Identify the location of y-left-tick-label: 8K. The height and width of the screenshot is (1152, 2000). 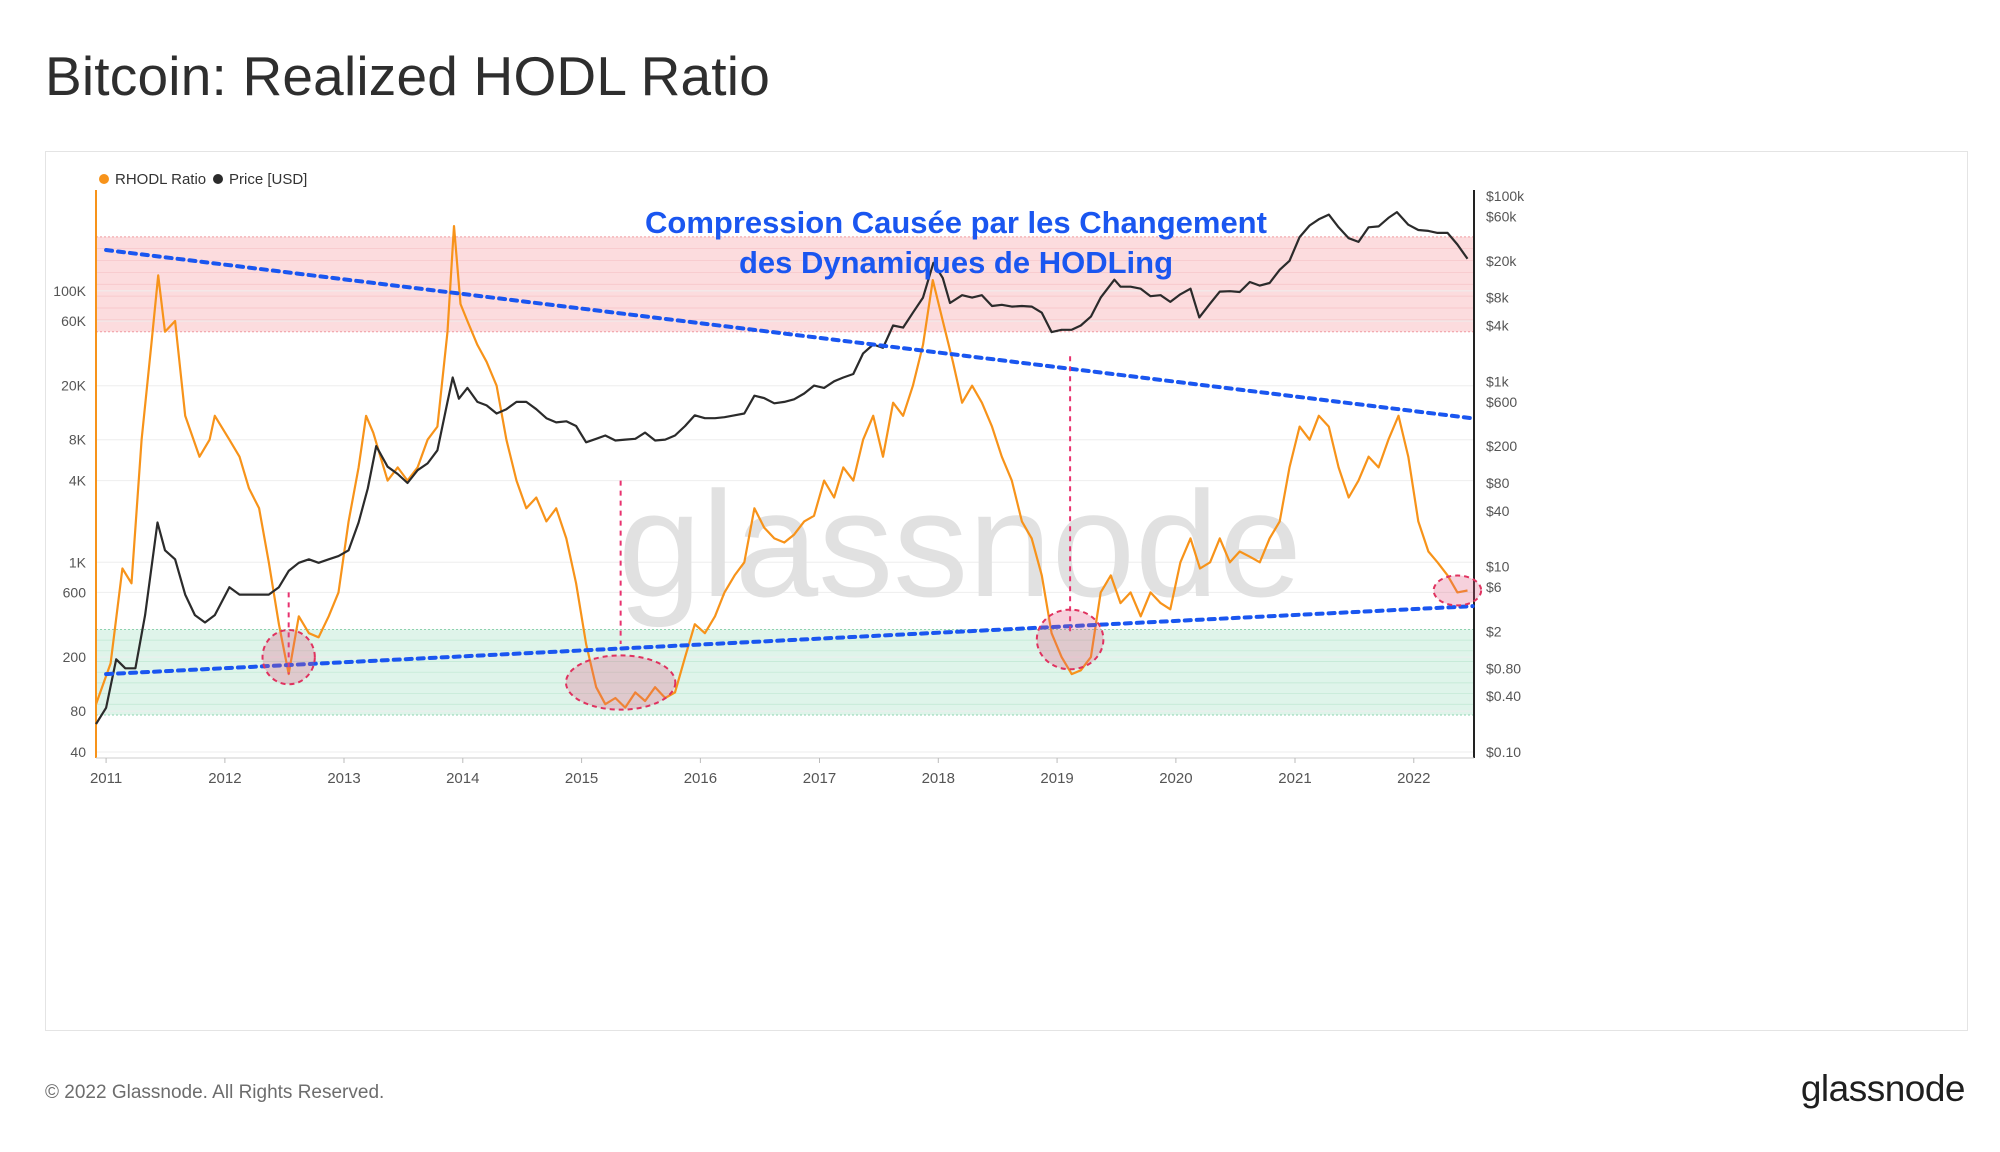
(78, 440).